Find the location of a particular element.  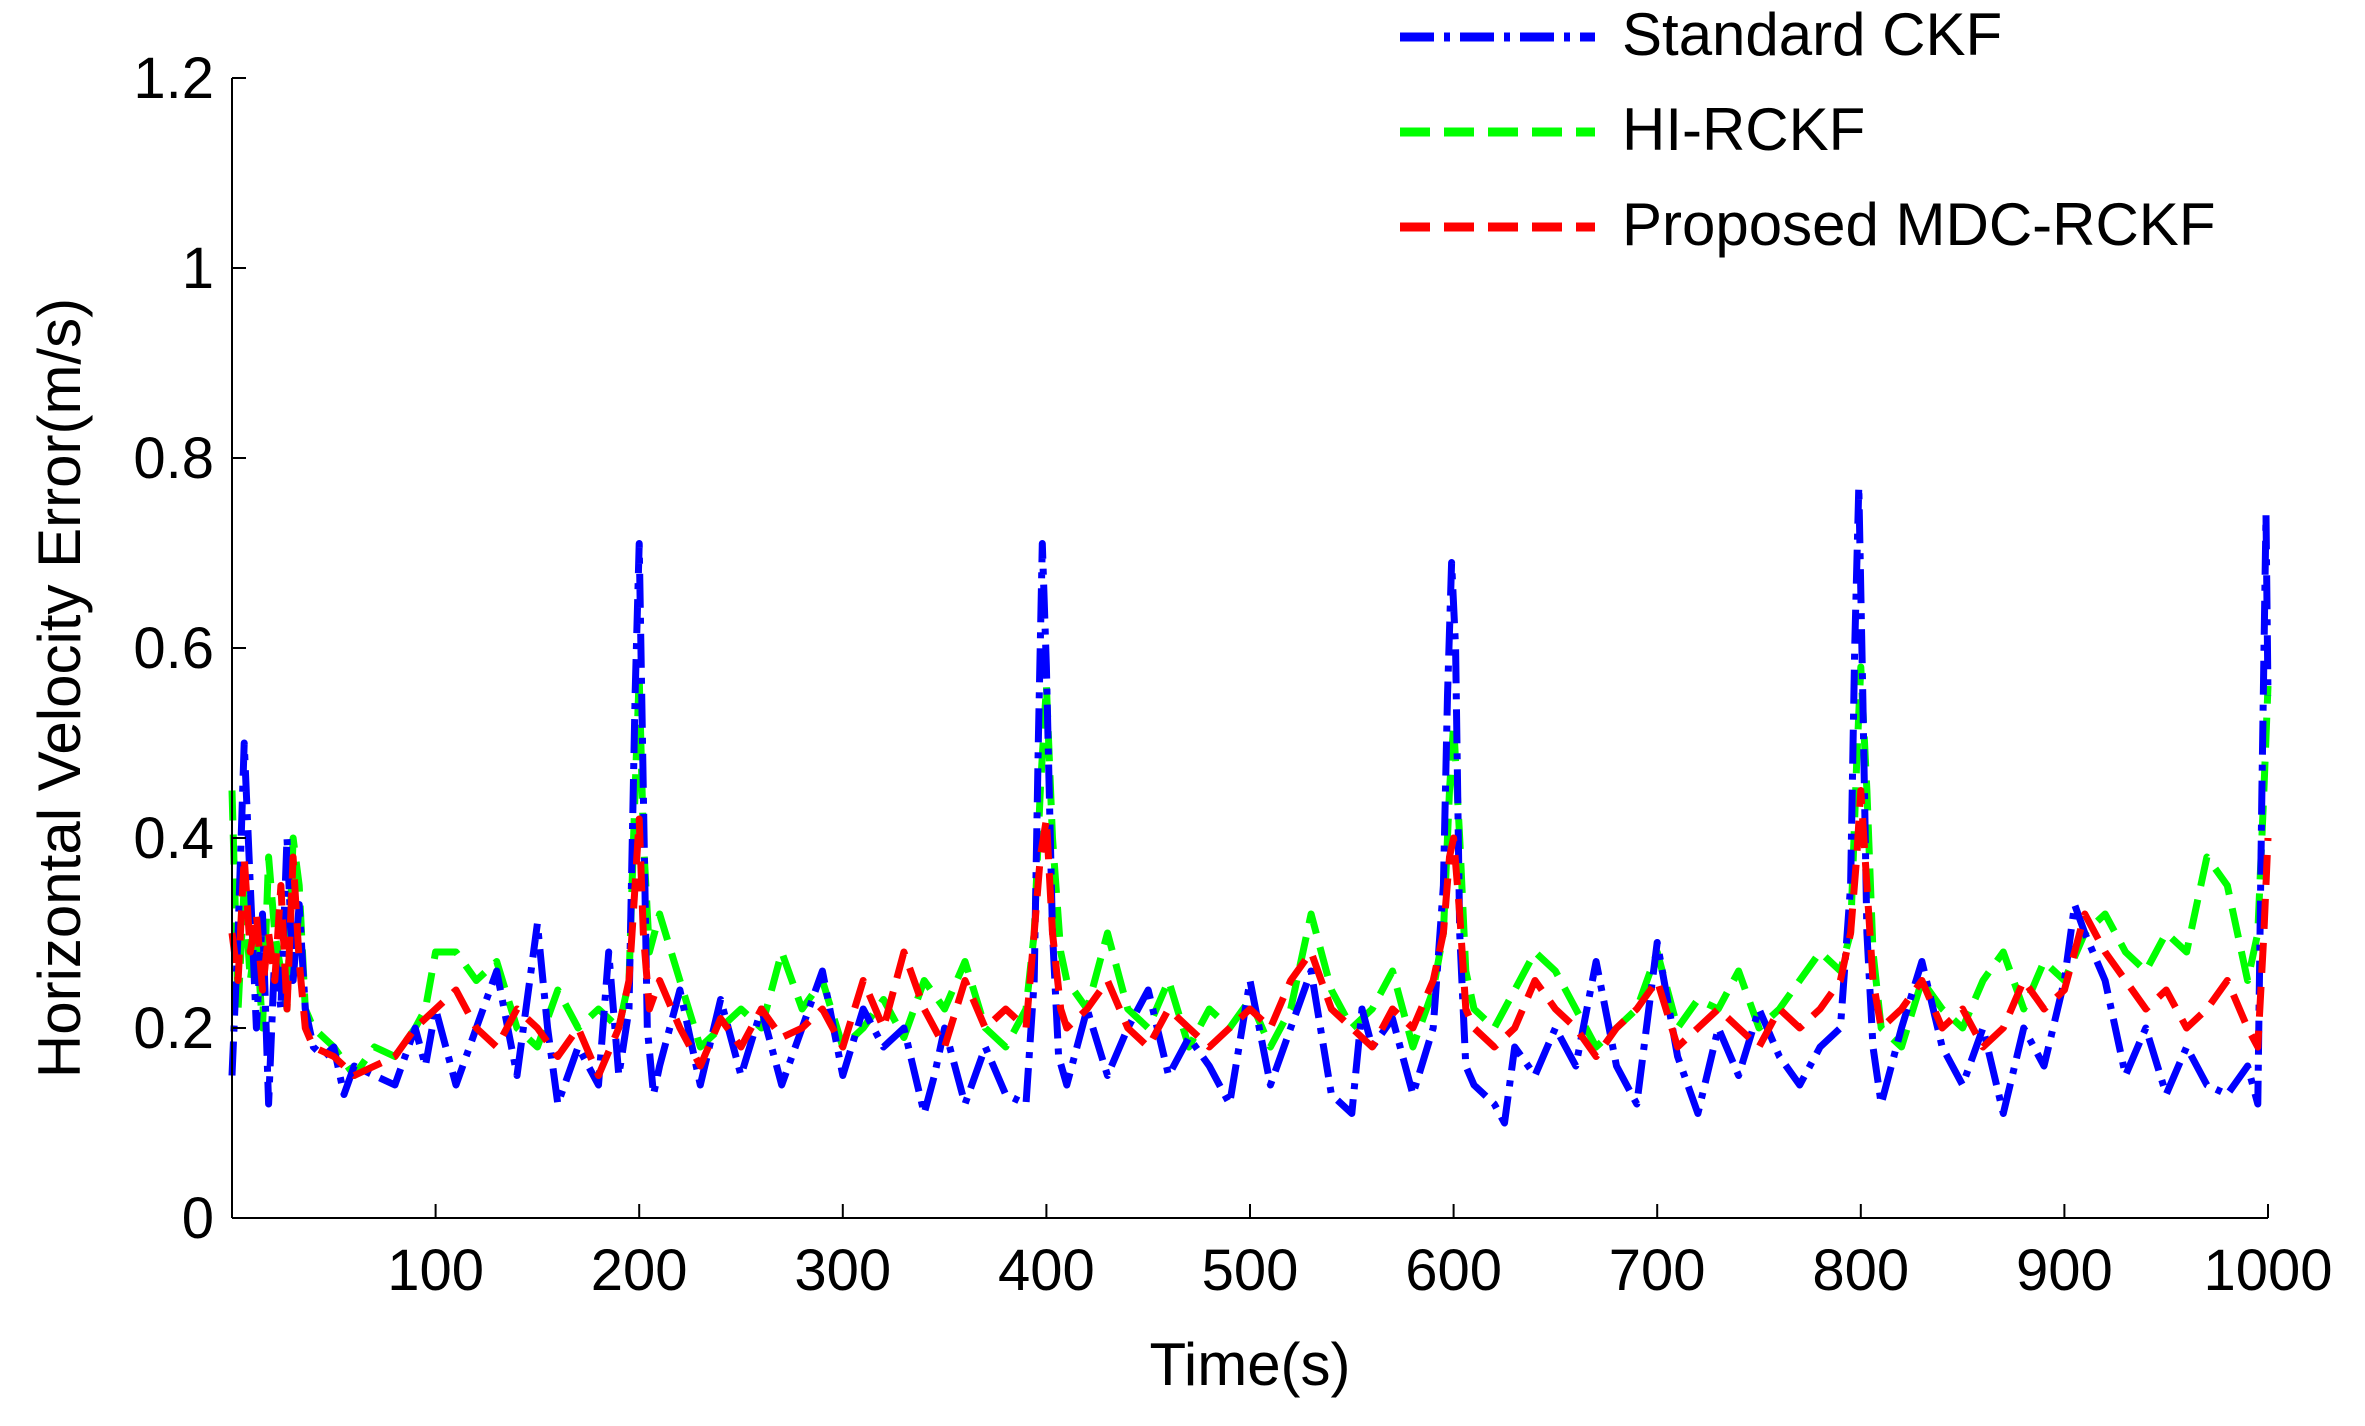

y-axis-title: Horizontal Velocity Error(m/s) is located at coordinates (59, 688).